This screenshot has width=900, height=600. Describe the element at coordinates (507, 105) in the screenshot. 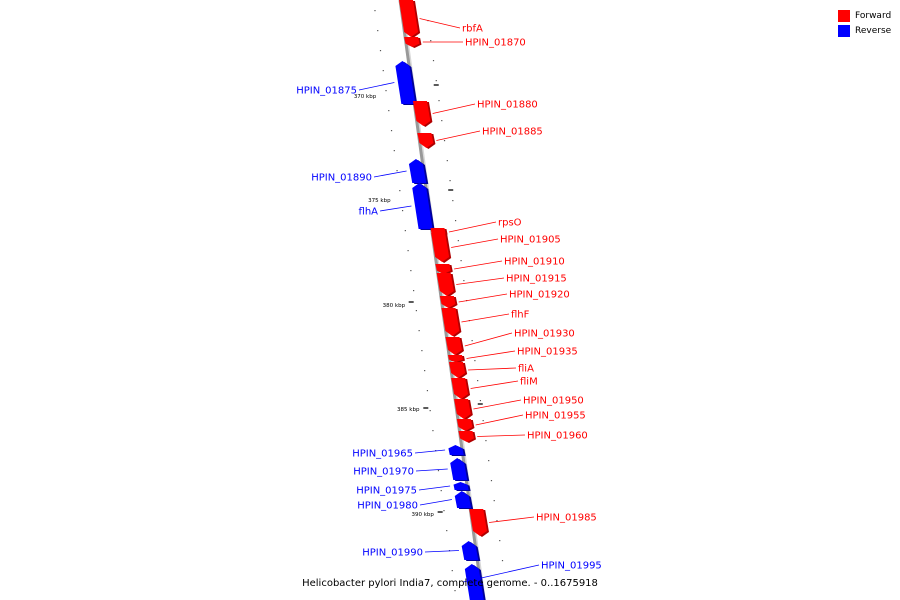

I see `gene-label: HPIN_01880` at that location.